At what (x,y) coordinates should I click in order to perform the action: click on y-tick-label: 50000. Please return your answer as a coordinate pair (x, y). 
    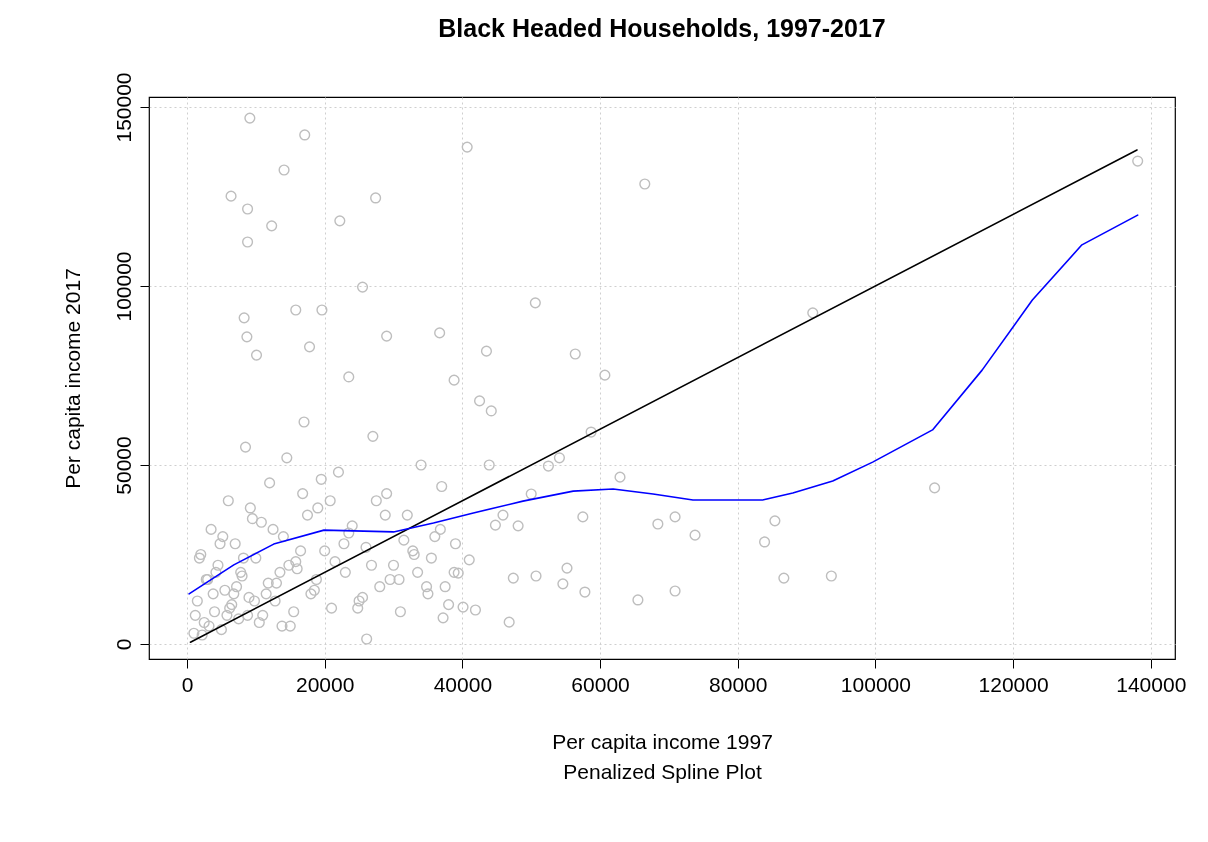
    Looking at the image, I should click on (123, 465).